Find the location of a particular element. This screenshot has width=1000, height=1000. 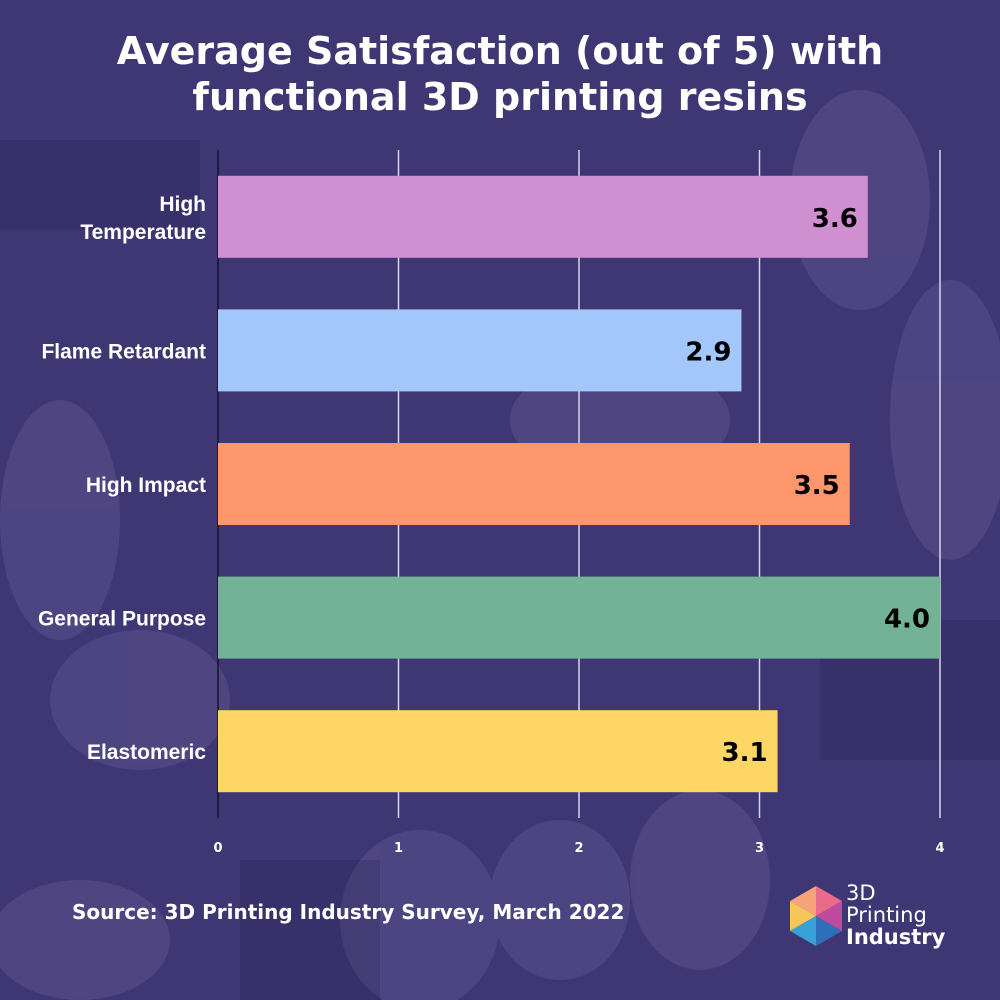

x-tick-label-1: 1 is located at coordinates (398, 848).